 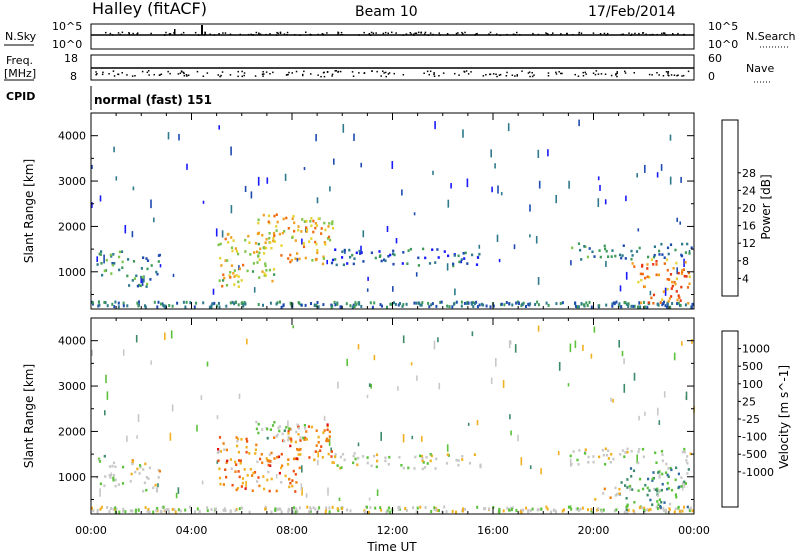 I want to click on colorbar-tick-label: 500, so click(x=752, y=366).